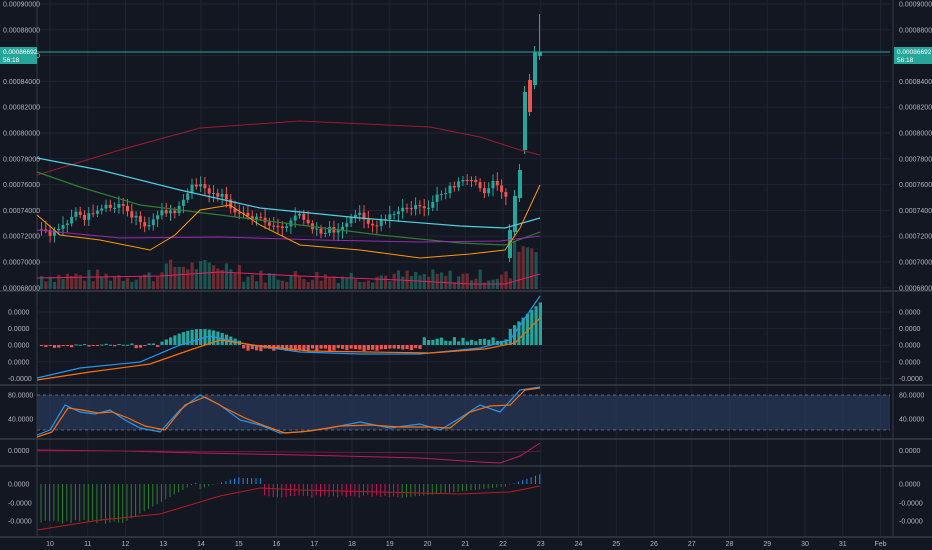 This screenshot has width=932, height=550. Describe the element at coordinates (915, 134) in the screenshot. I see `price-axis-right-label: 0.00080000` at that location.